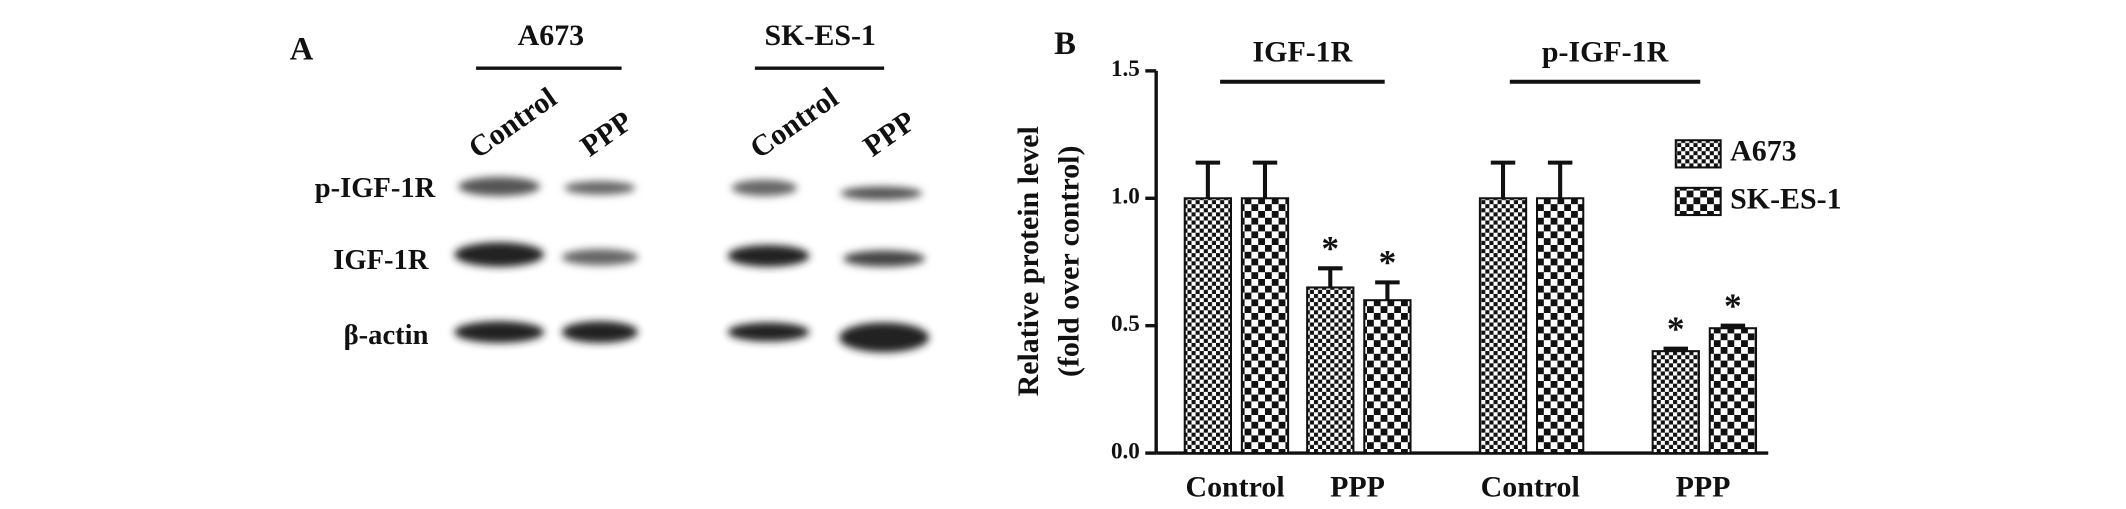 This screenshot has width=2126, height=509. I want to click on panel-label: B, so click(1065, 44).